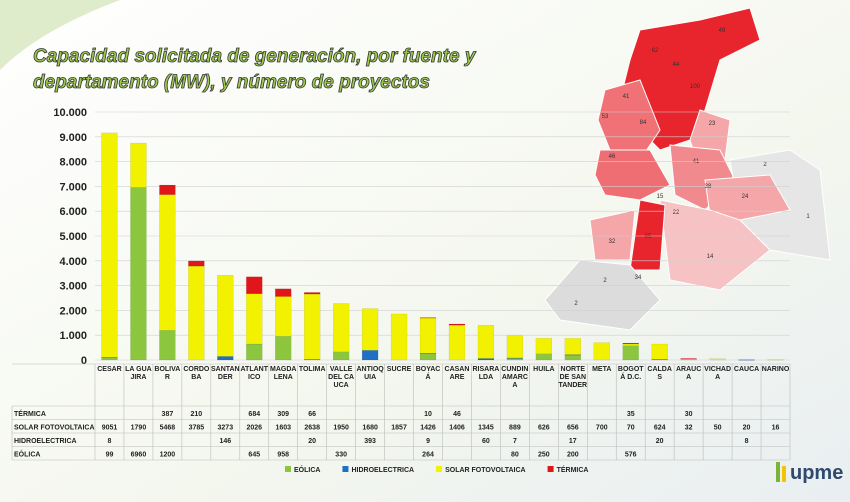 The height and width of the screenshot is (502, 850). I want to click on table-cell: 46, so click(457, 414).